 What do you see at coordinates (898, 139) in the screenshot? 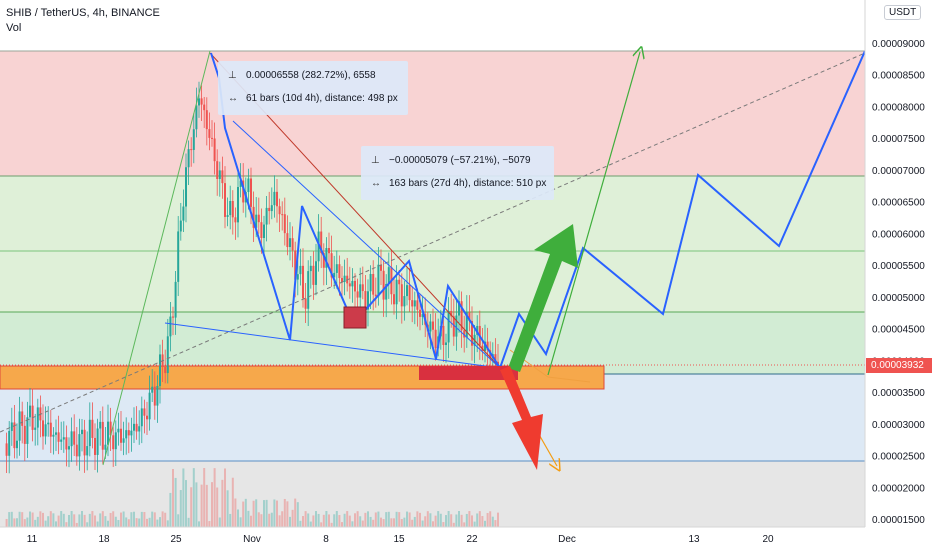
I see `price-tick-label: 0.00007500` at bounding box center [898, 139].